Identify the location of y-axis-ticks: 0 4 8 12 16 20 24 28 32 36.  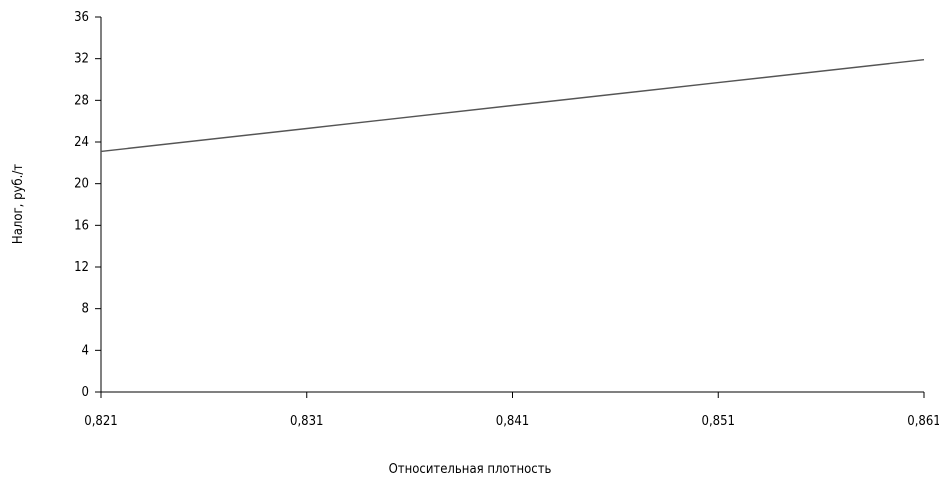
(87, 205).